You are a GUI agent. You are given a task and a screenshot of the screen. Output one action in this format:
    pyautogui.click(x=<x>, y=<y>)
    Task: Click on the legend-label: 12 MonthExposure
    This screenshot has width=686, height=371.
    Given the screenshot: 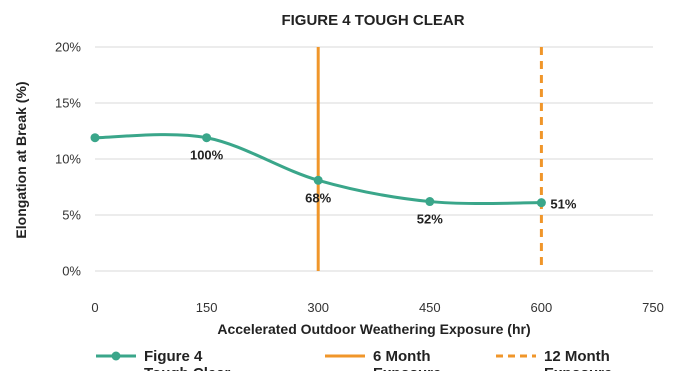 What is the action you would take?
    pyautogui.click(x=578, y=359)
    